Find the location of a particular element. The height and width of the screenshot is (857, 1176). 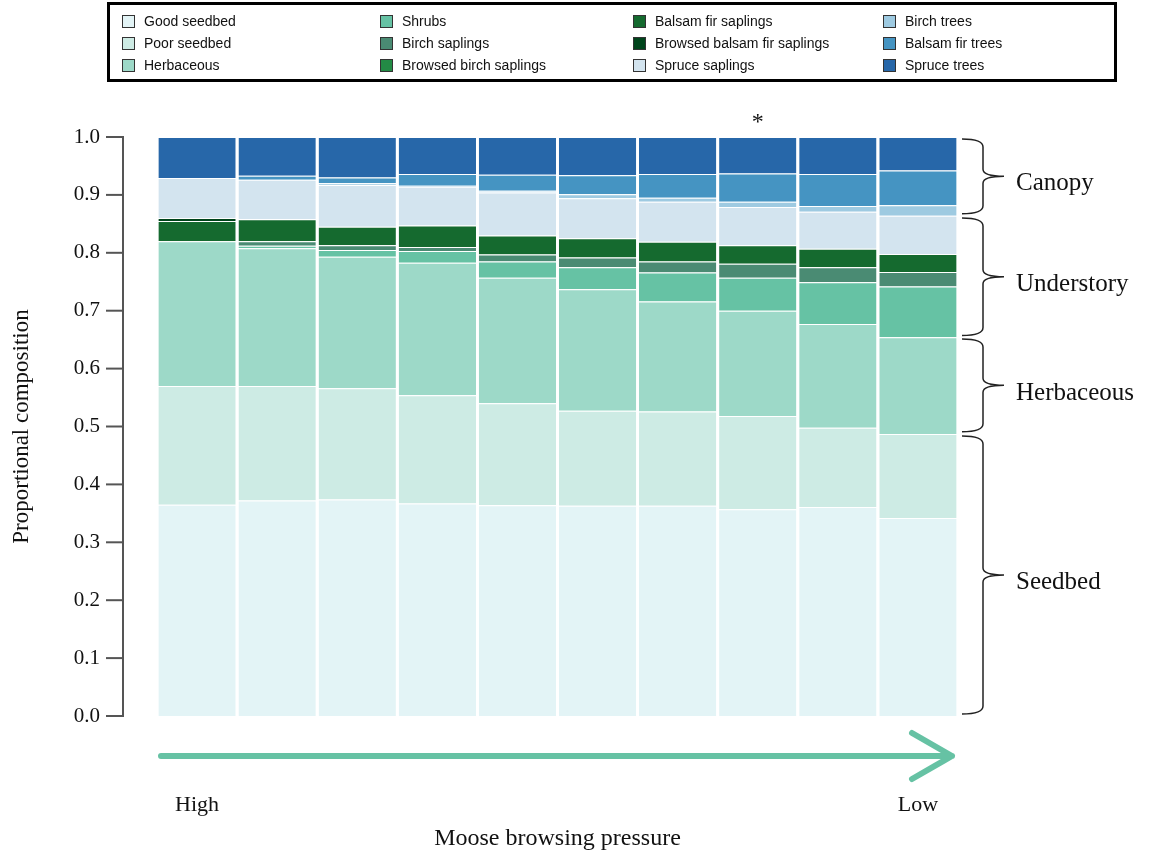

y-tick-label: 0.5 is located at coordinates (86, 425).